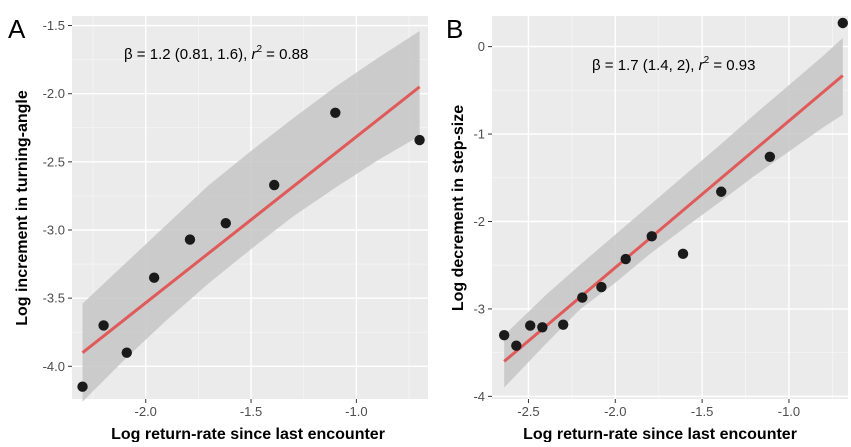  I want to click on x-tick-label: -2.5, so click(528, 411).